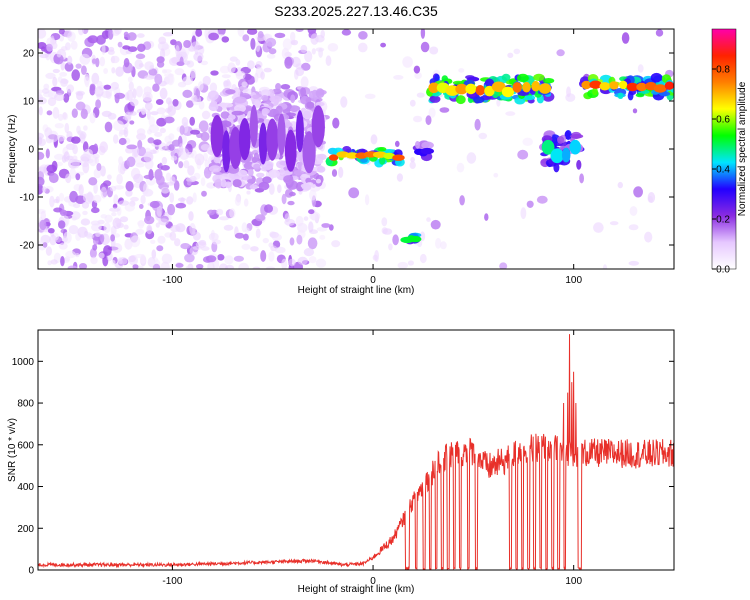 This screenshot has width=750, height=600. Describe the element at coordinates (356, 11) in the screenshot. I see `figure-title: S233.2025.227.13.46.C35` at that location.